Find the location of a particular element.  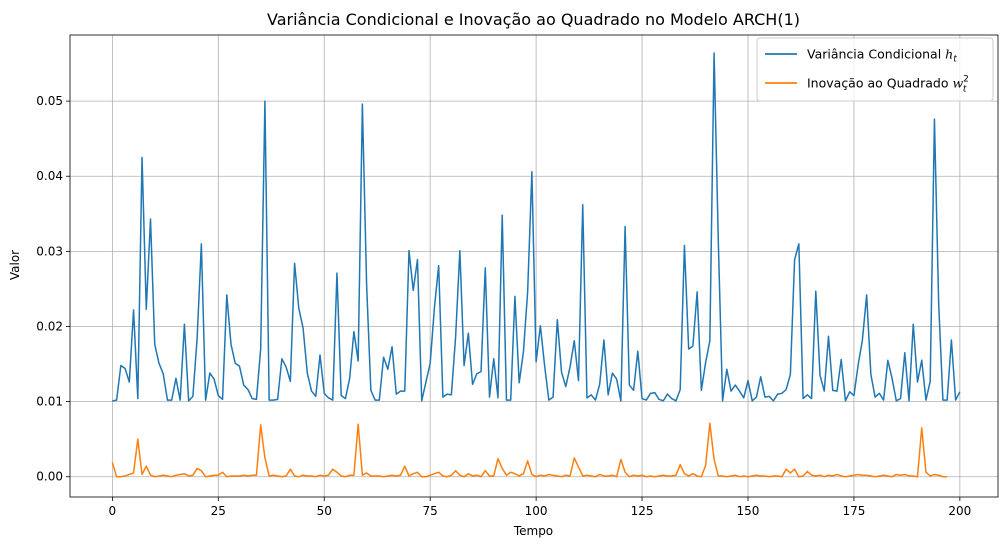

legend-item-squared-innovation: Inovação ao Quadrado w2 t is located at coordinates (867, 85).